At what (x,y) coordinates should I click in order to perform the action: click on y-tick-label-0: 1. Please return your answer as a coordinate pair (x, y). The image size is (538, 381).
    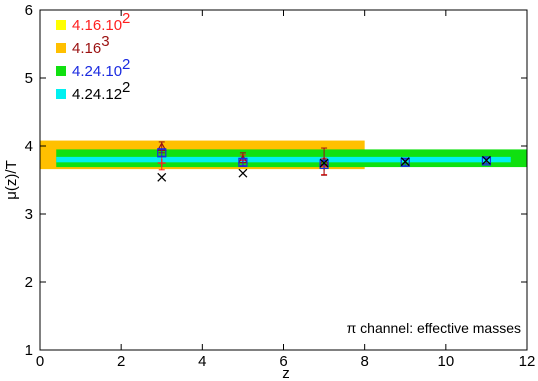
    Looking at the image, I should click on (29, 350).